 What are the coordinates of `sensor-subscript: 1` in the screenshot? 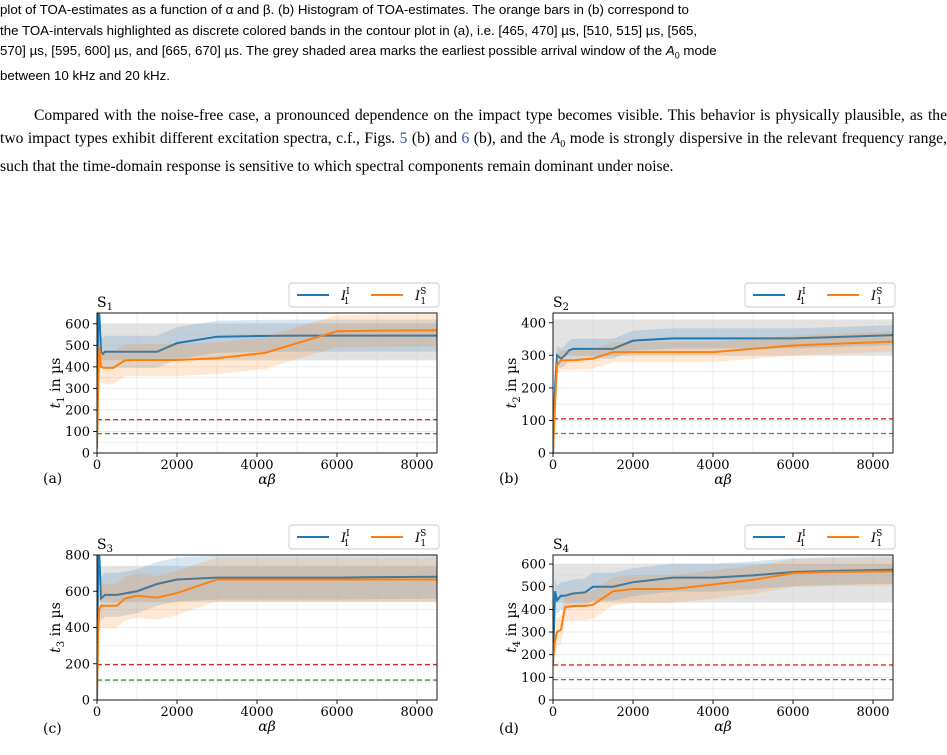 It's located at (110, 307).